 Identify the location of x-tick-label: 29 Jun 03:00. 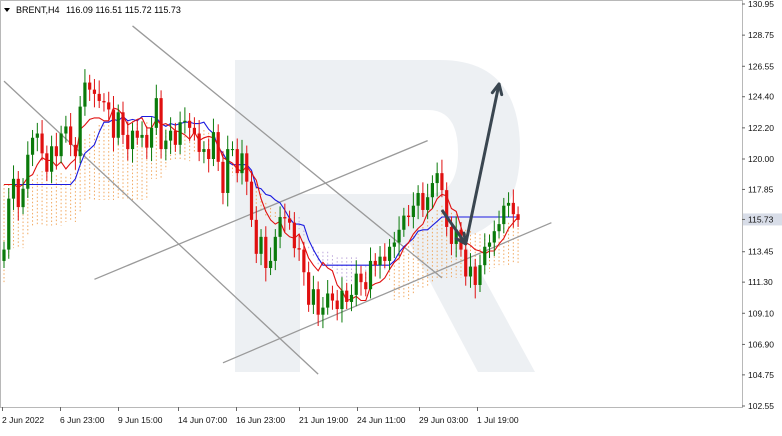
(443, 420).